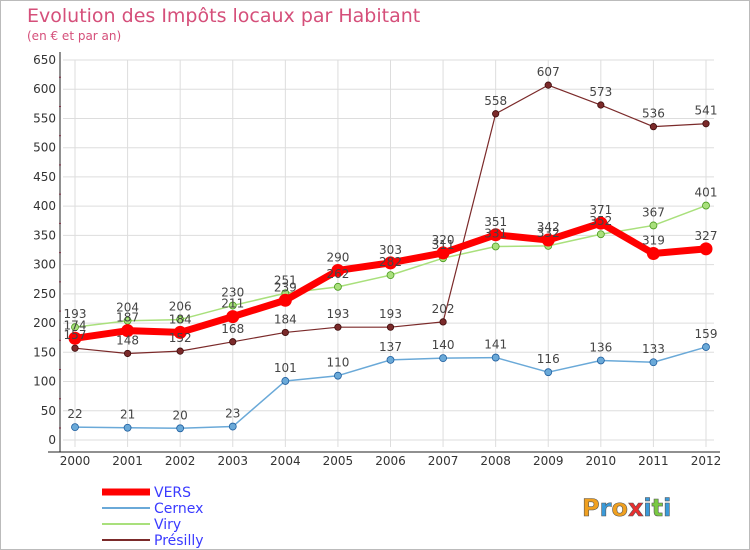 The image size is (750, 550). Describe the element at coordinates (443, 309) in the screenshot. I see `presilly-data-label: 202` at that location.